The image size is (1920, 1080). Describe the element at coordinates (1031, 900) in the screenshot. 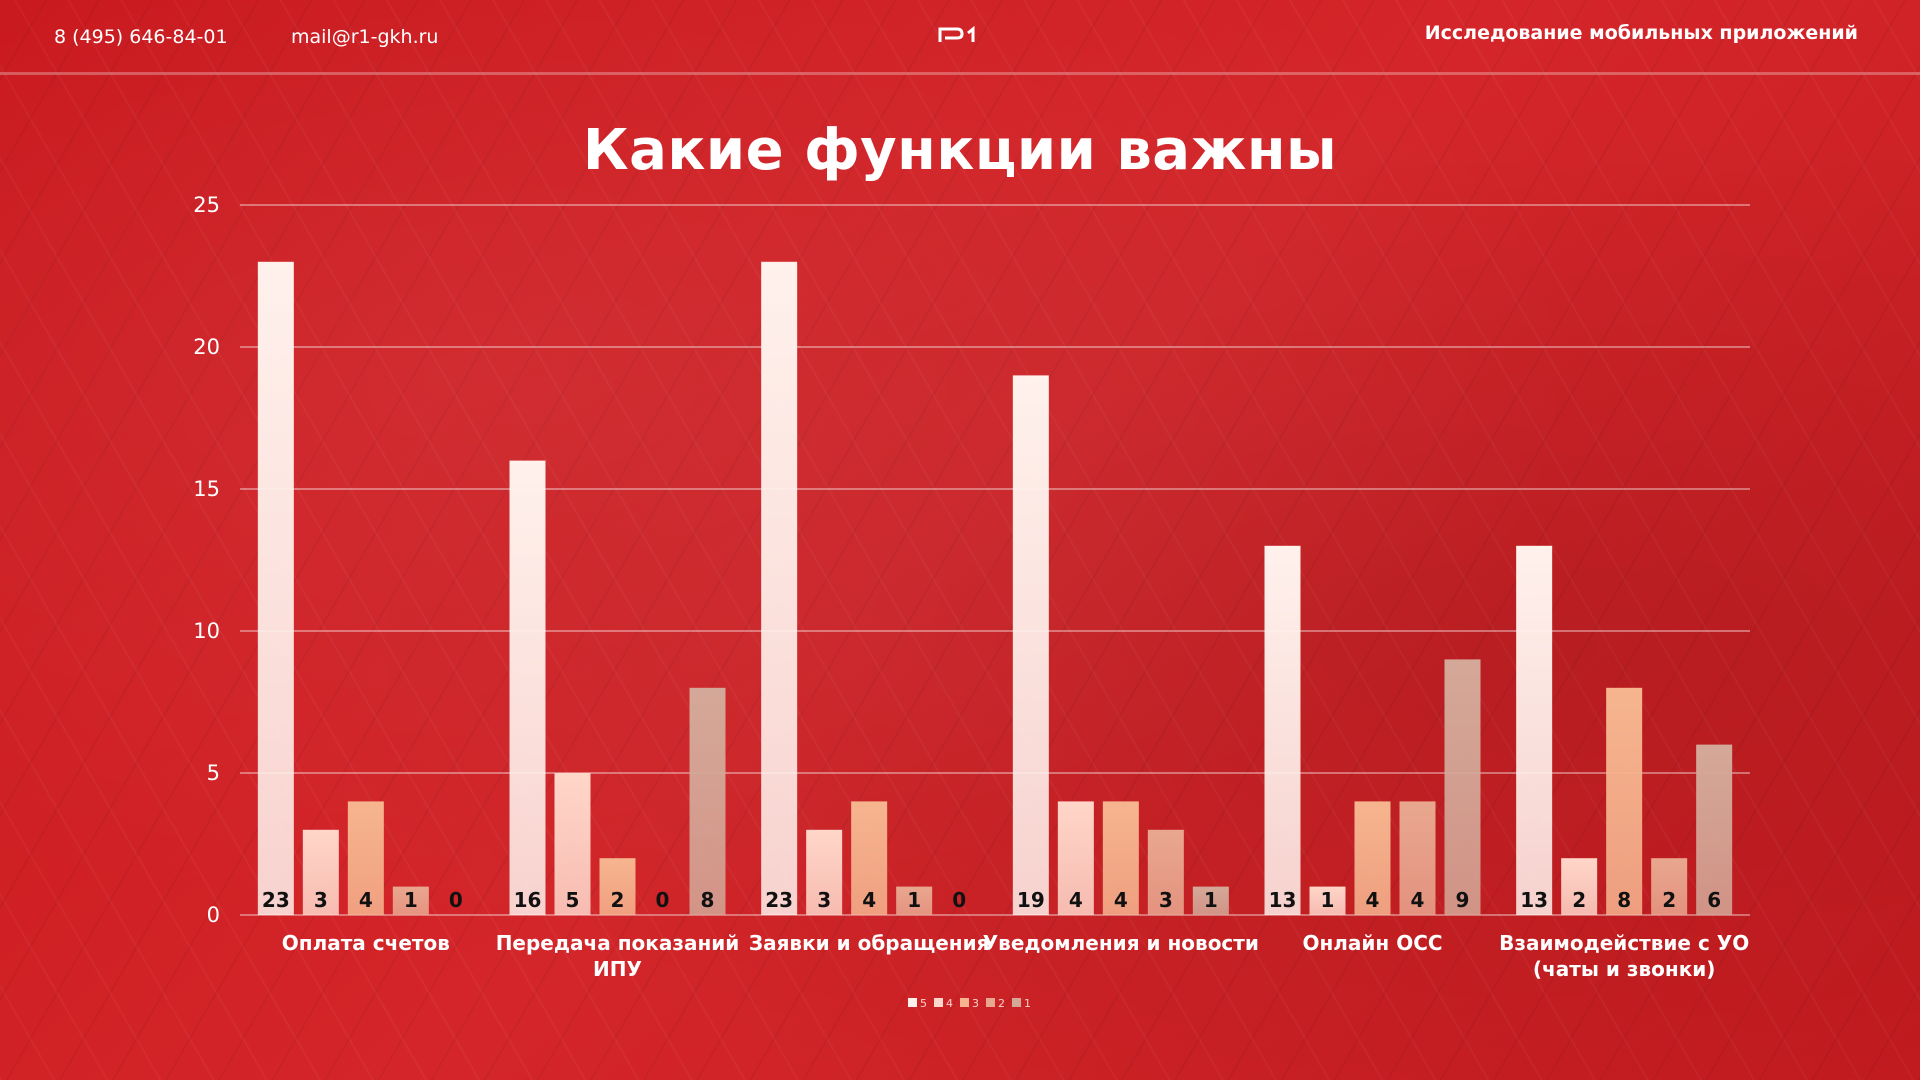

I see `data-label: 19` at that location.